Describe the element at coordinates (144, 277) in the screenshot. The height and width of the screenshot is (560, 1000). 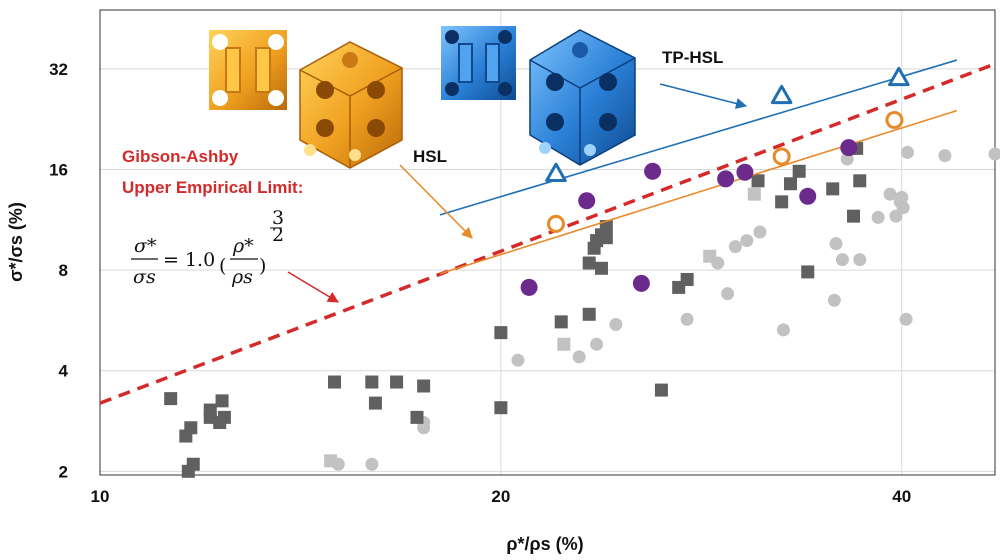
I see `eq-lhs-den: σs` at that location.